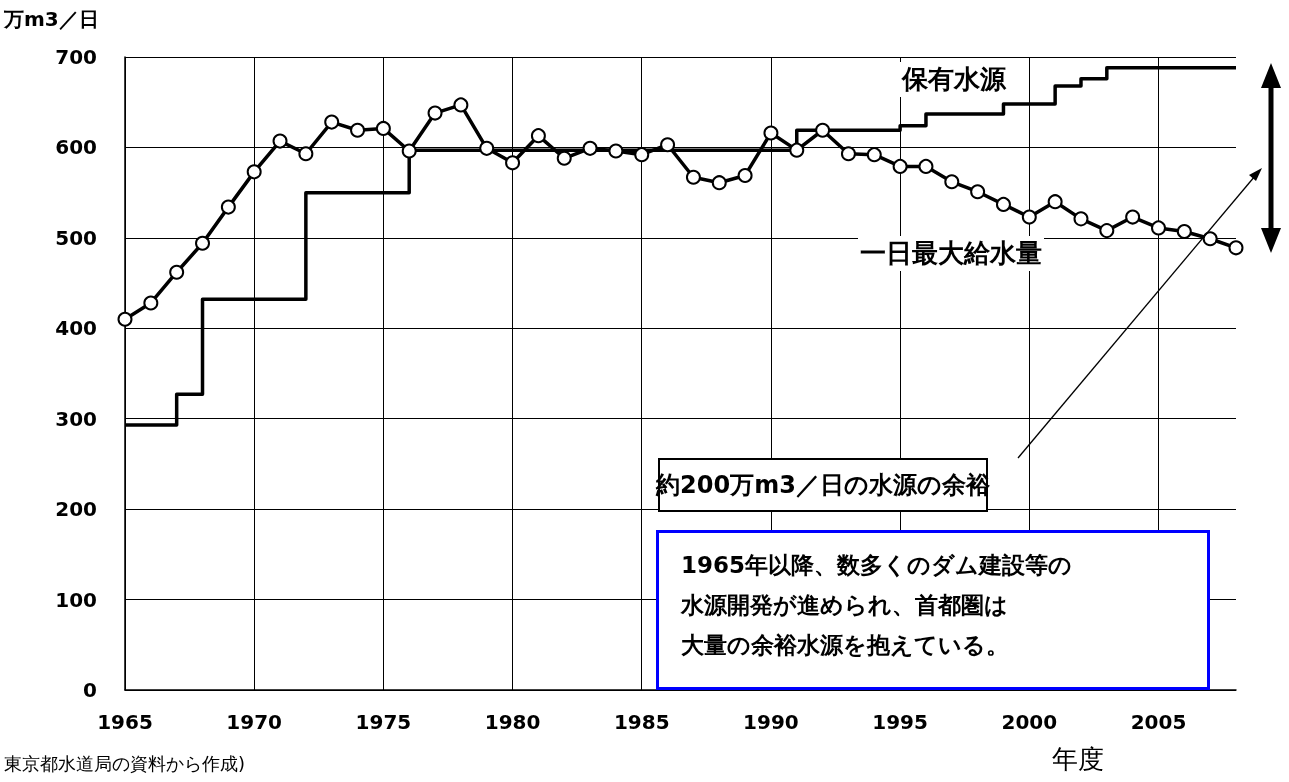 The image size is (1289, 782). Describe the element at coordinates (76, 147) in the screenshot. I see `y-tick-label: 600` at that location.